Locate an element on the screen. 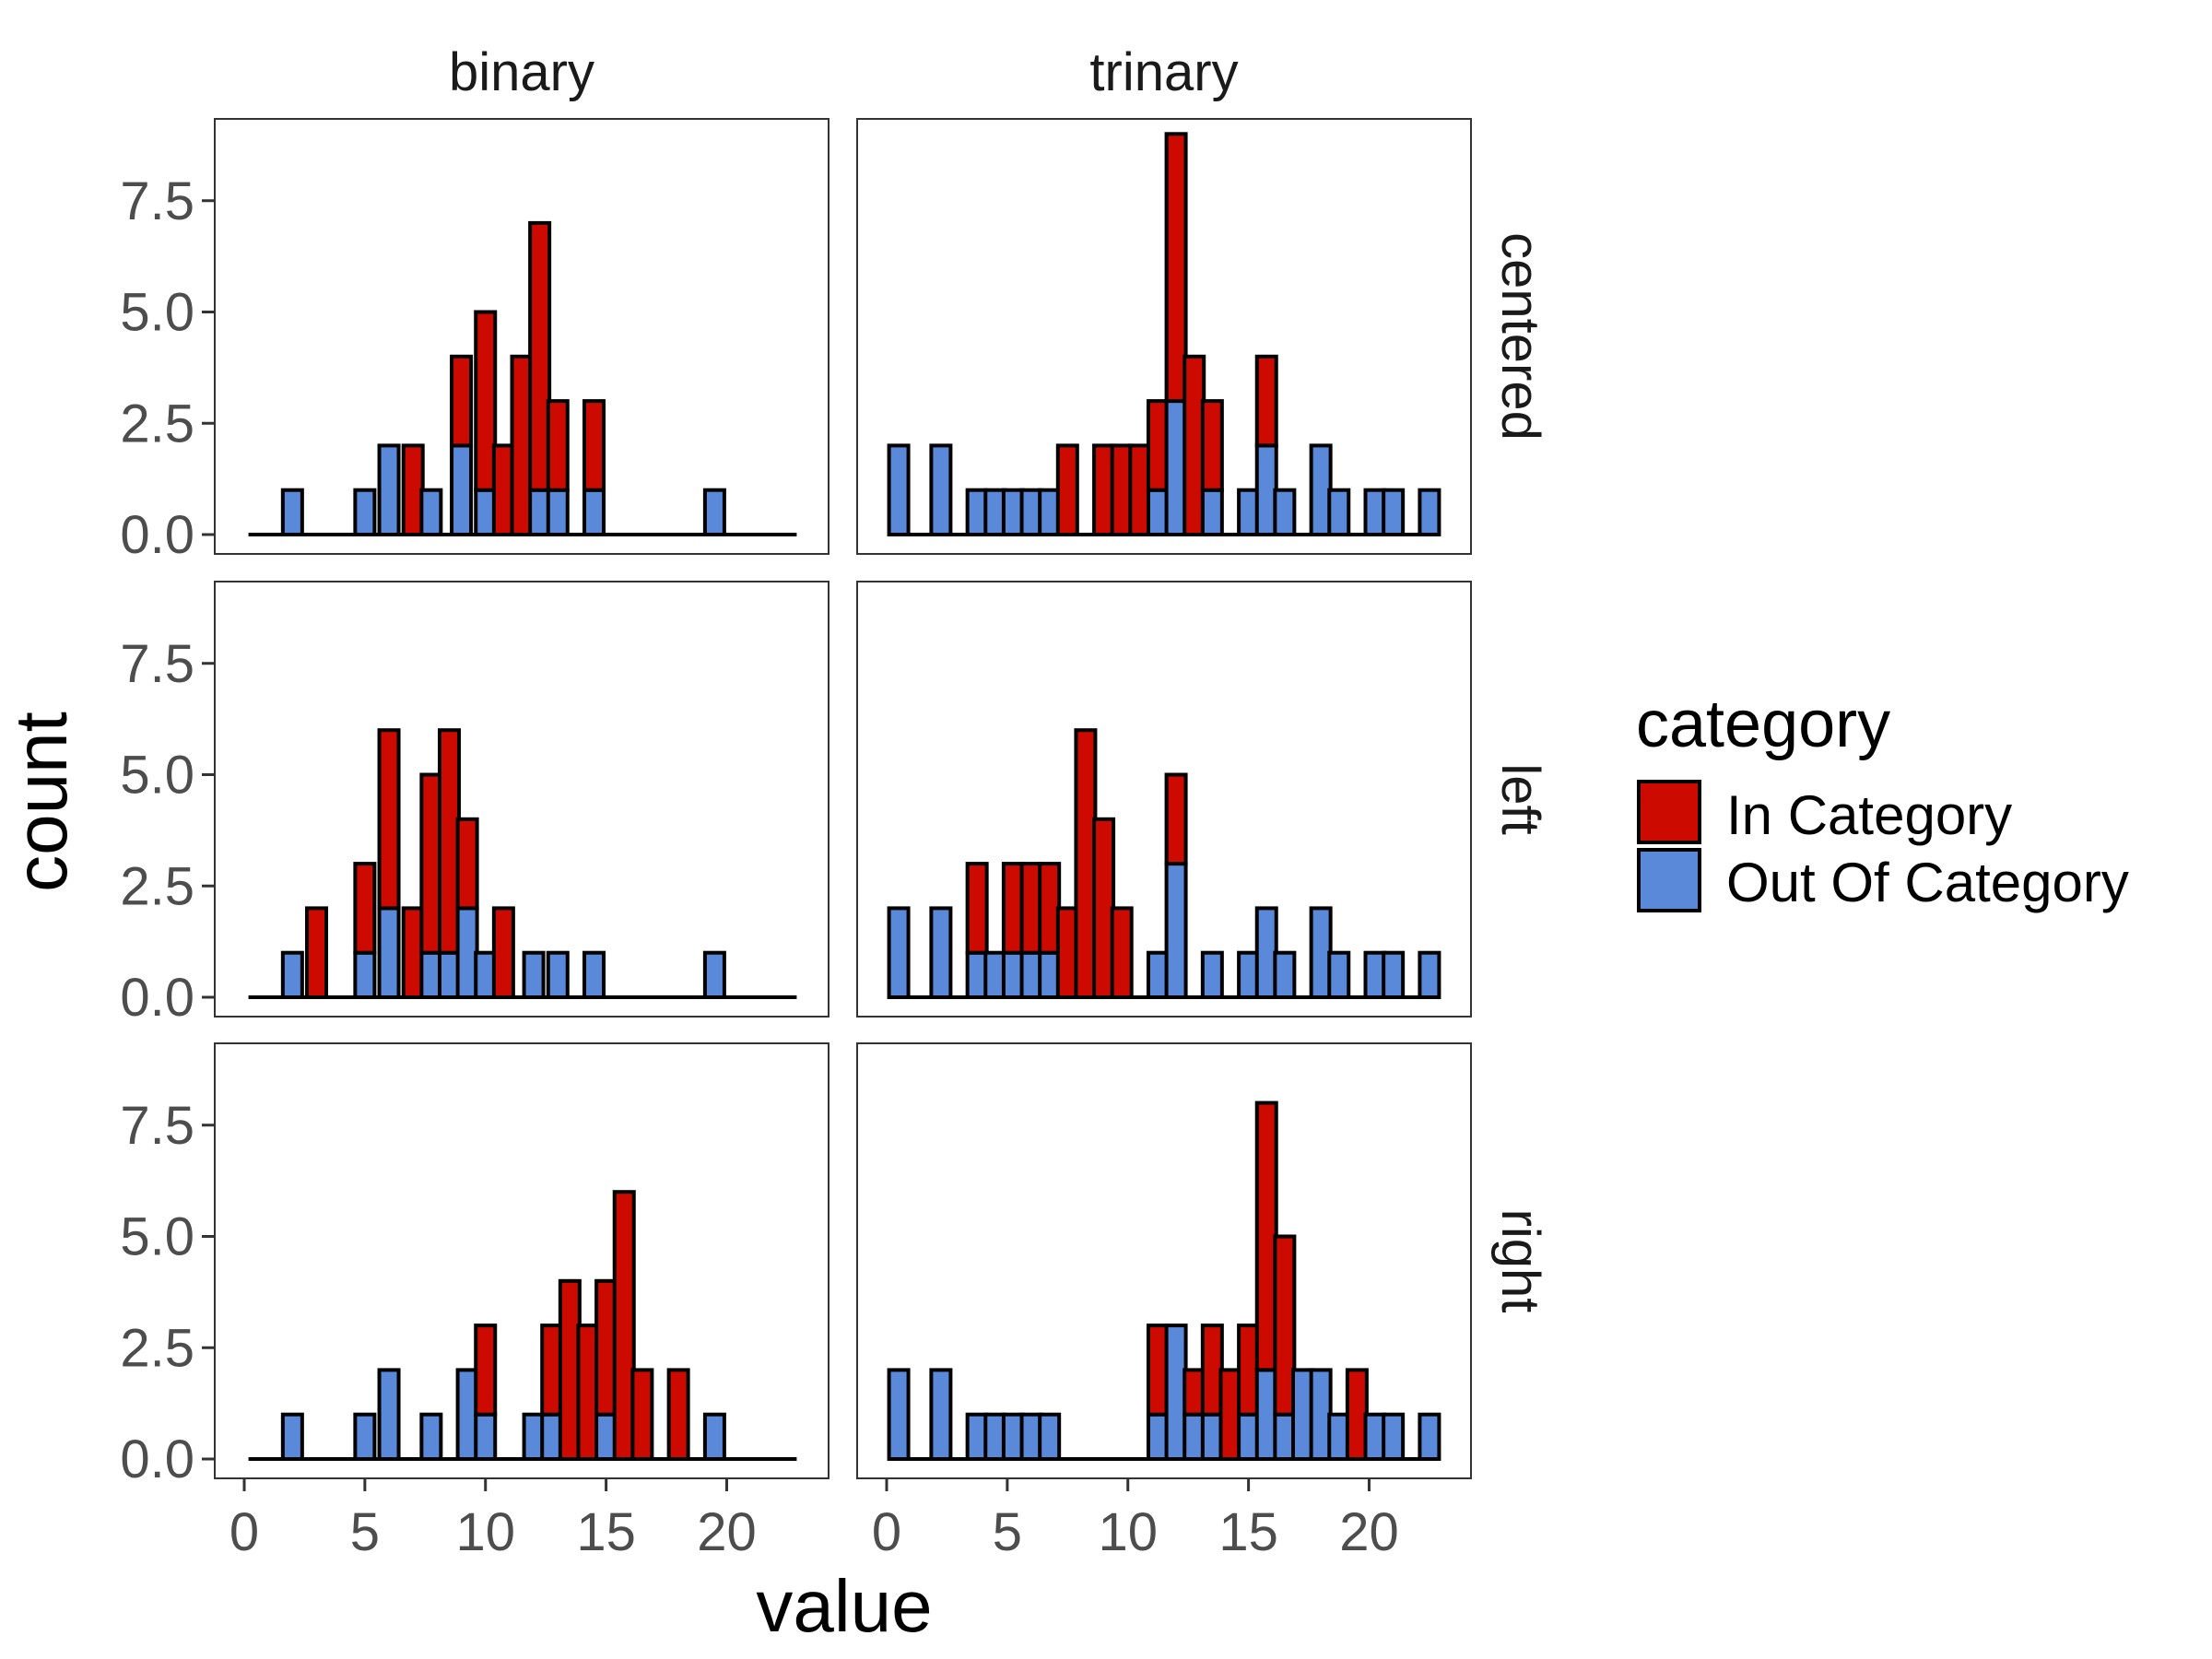  panel-trinary-right is located at coordinates (1164, 1260).